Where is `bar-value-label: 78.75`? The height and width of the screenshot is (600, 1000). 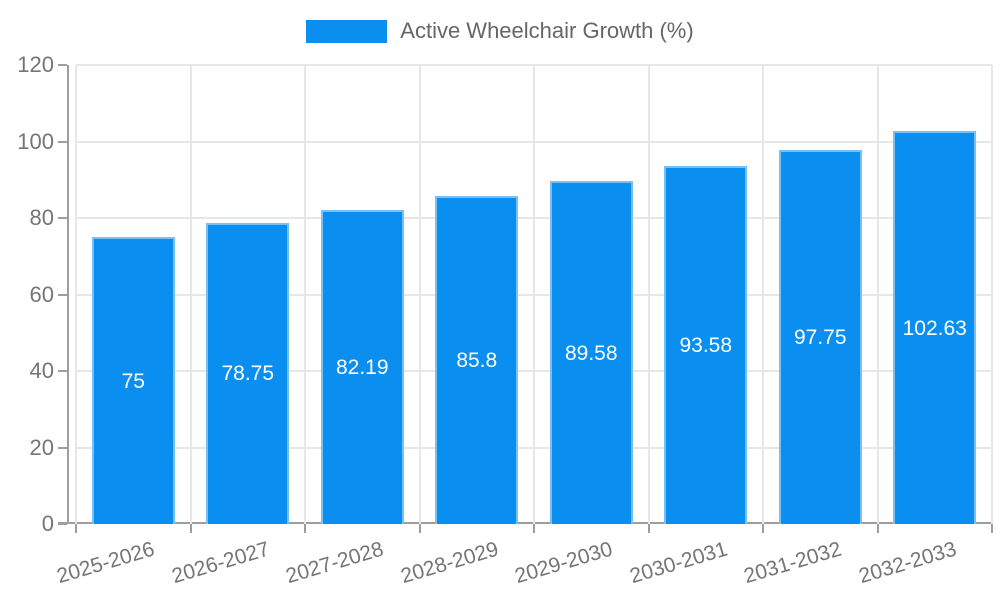
bar-value-label: 78.75 is located at coordinates (248, 374).